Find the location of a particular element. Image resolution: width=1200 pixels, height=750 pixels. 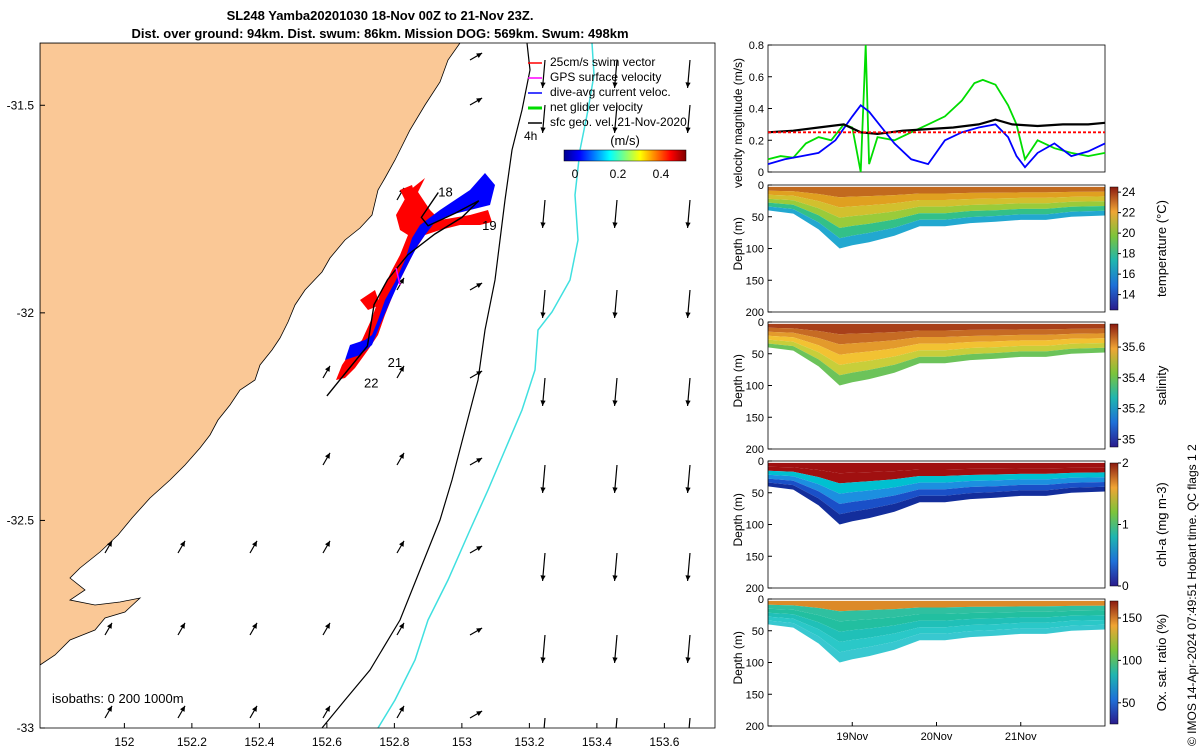

scale-arrow-label: 4h is located at coordinates (530, 136).